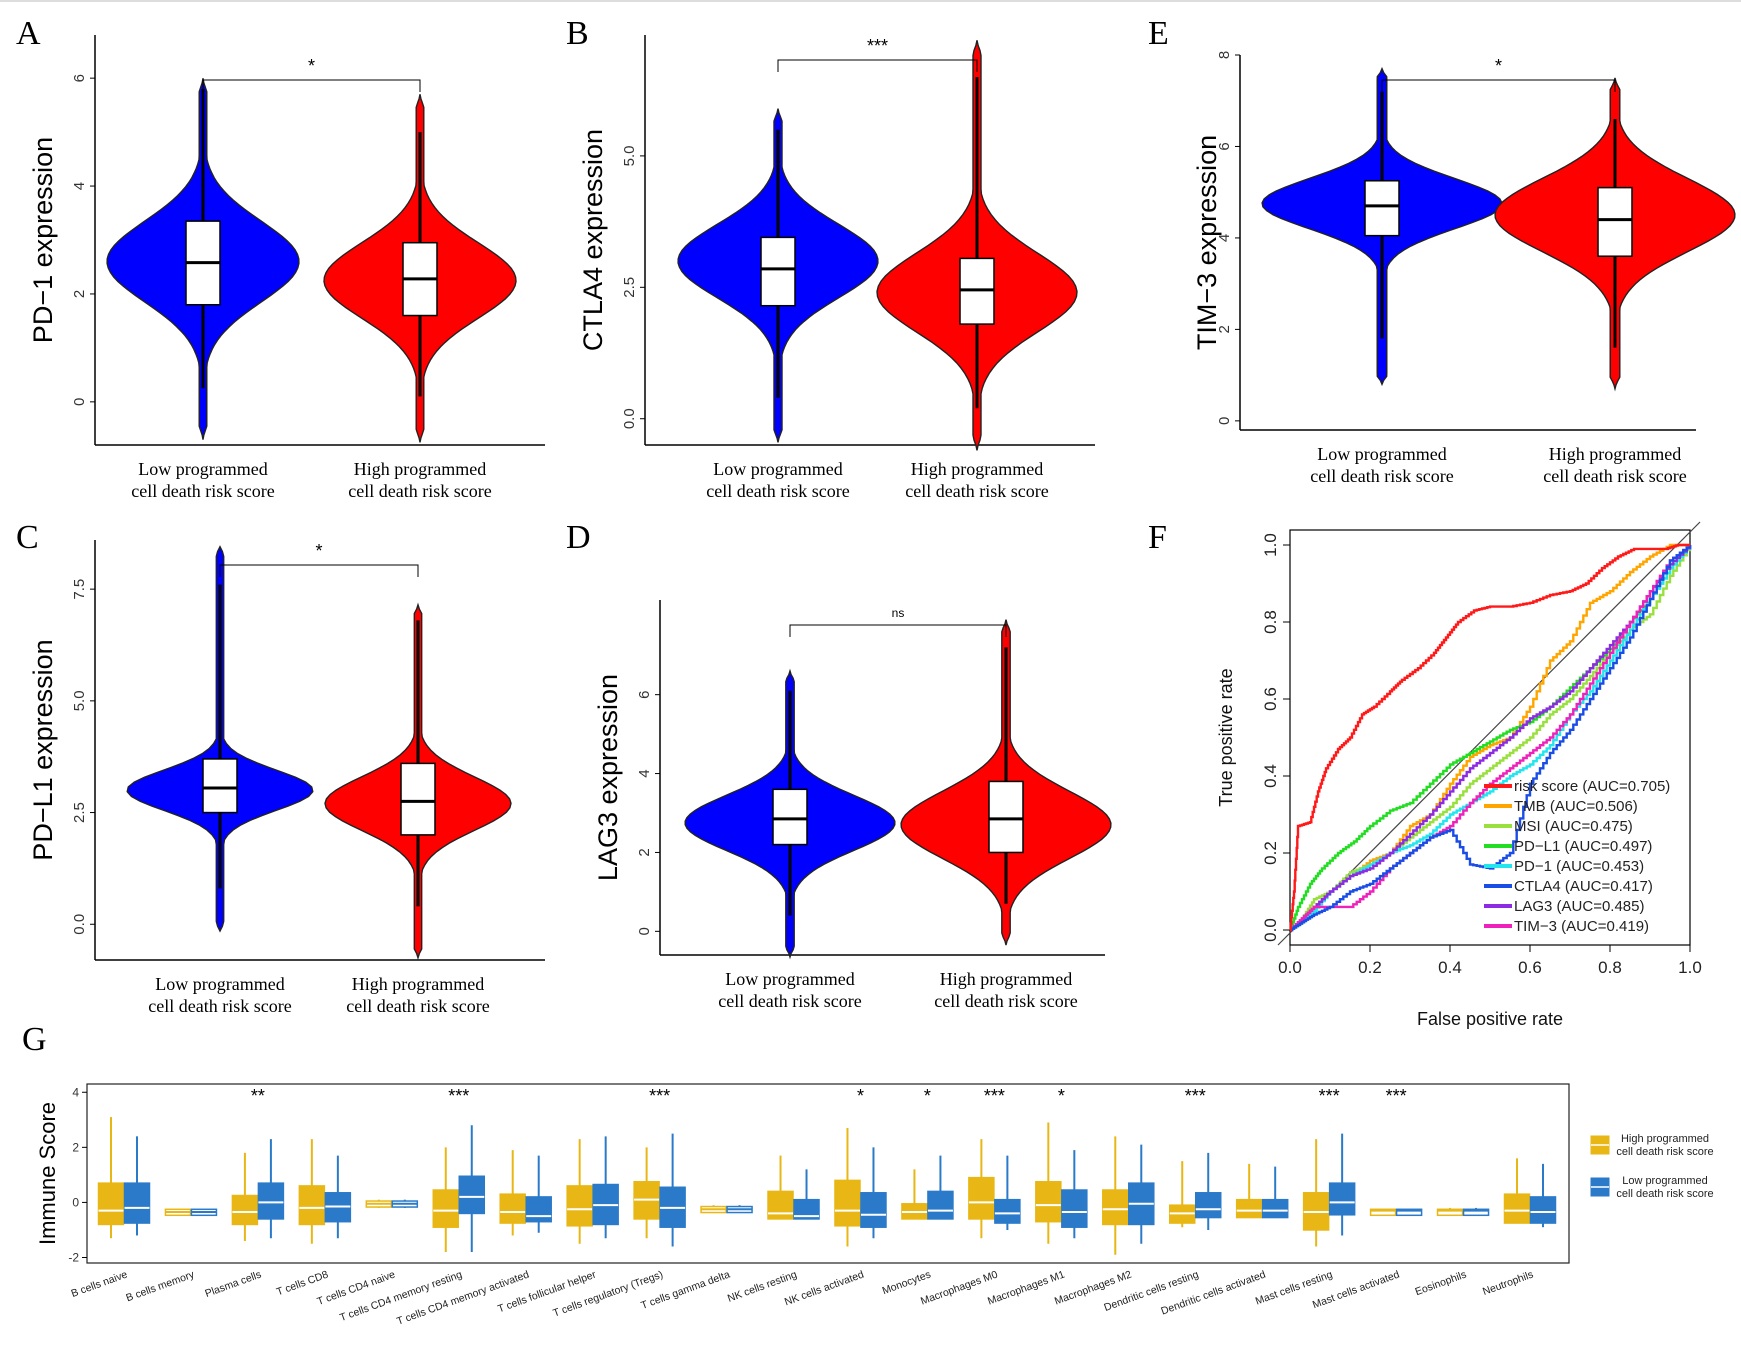 The height and width of the screenshot is (1368, 1741). I want to click on panel-label-d: D, so click(578, 537).